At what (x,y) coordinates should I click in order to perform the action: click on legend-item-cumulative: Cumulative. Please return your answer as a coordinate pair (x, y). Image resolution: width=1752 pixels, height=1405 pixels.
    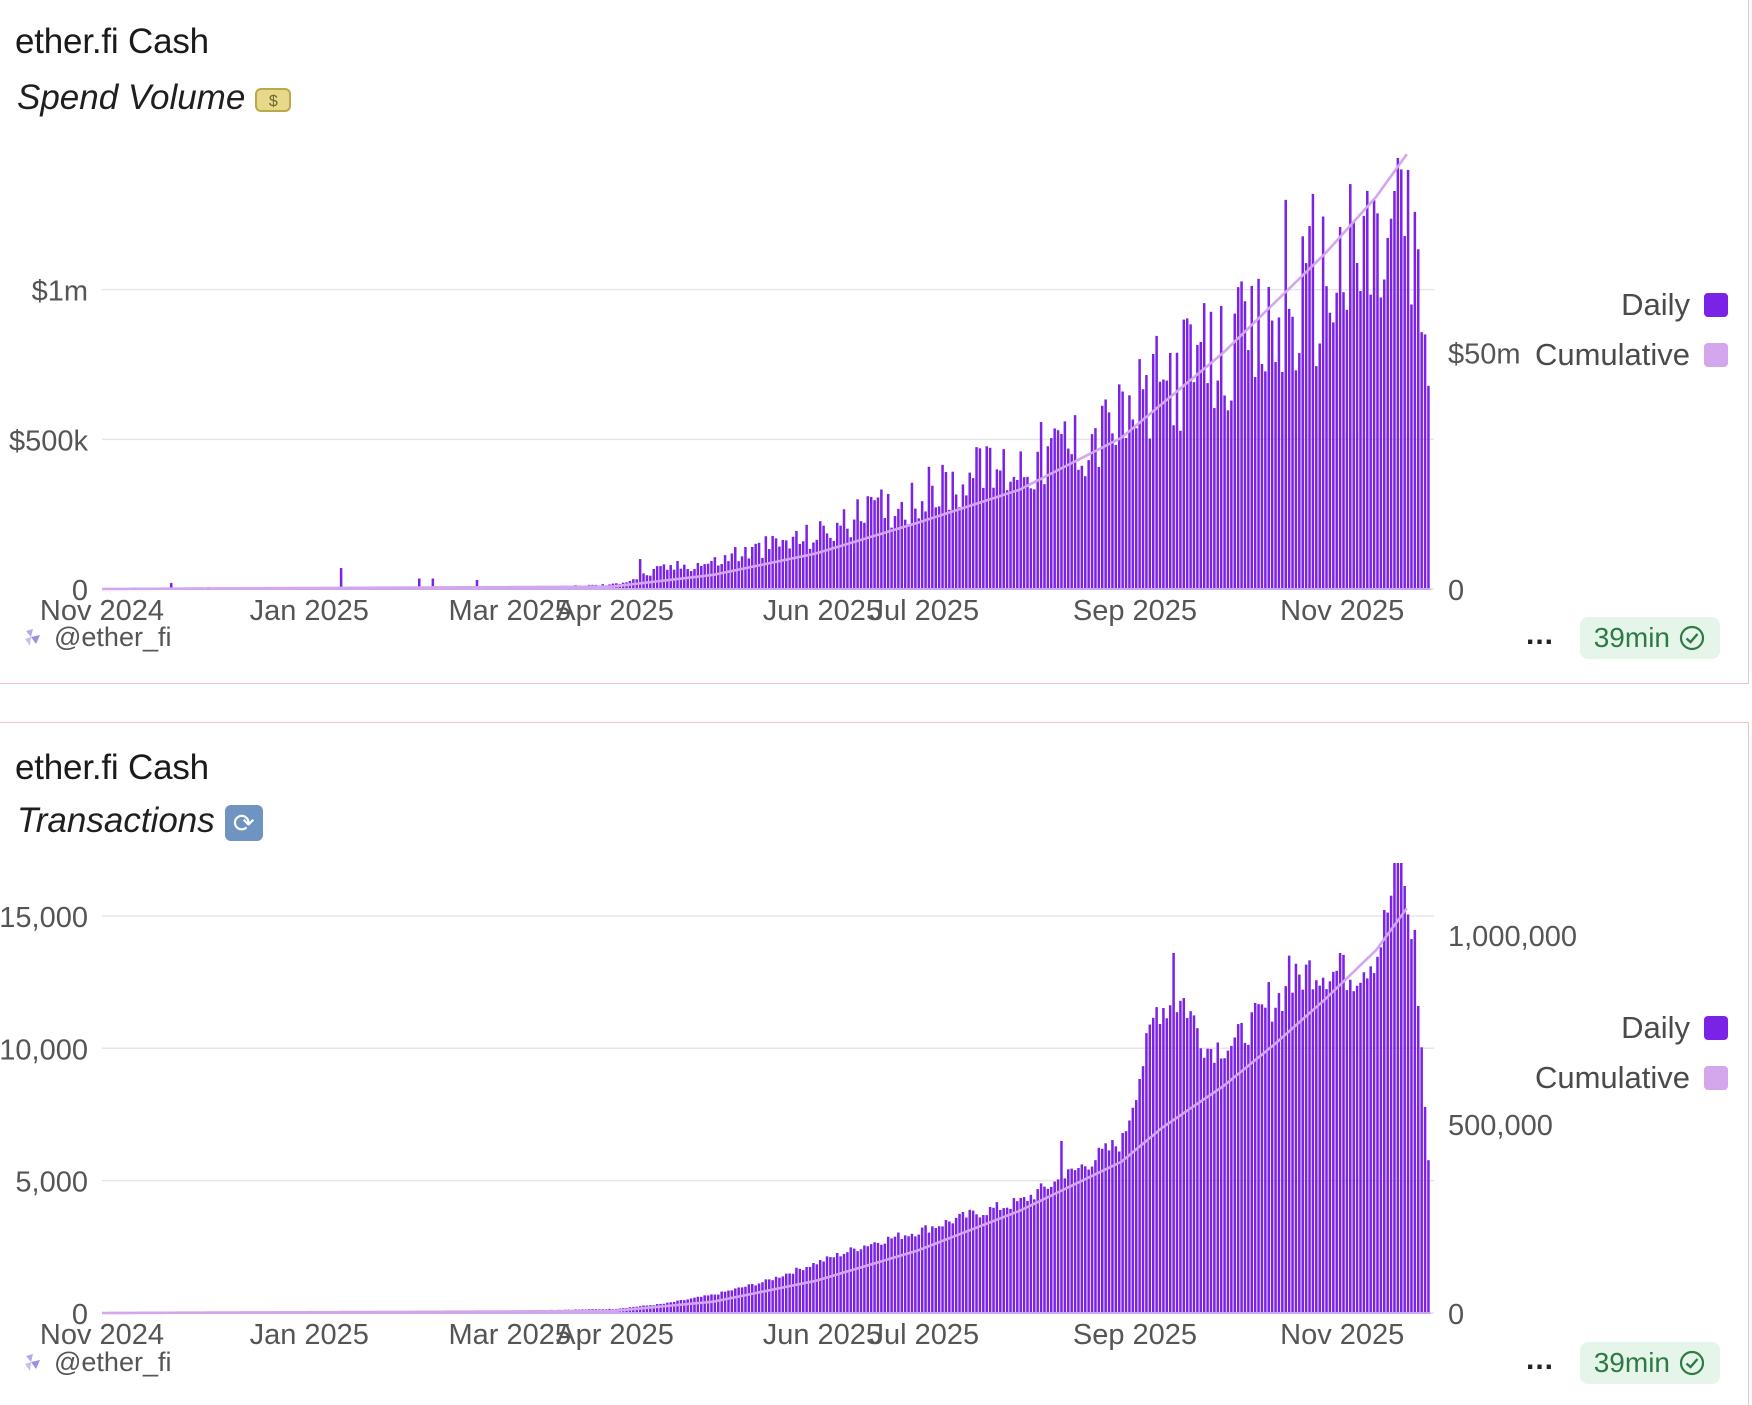
    Looking at the image, I should click on (1631, 1078).